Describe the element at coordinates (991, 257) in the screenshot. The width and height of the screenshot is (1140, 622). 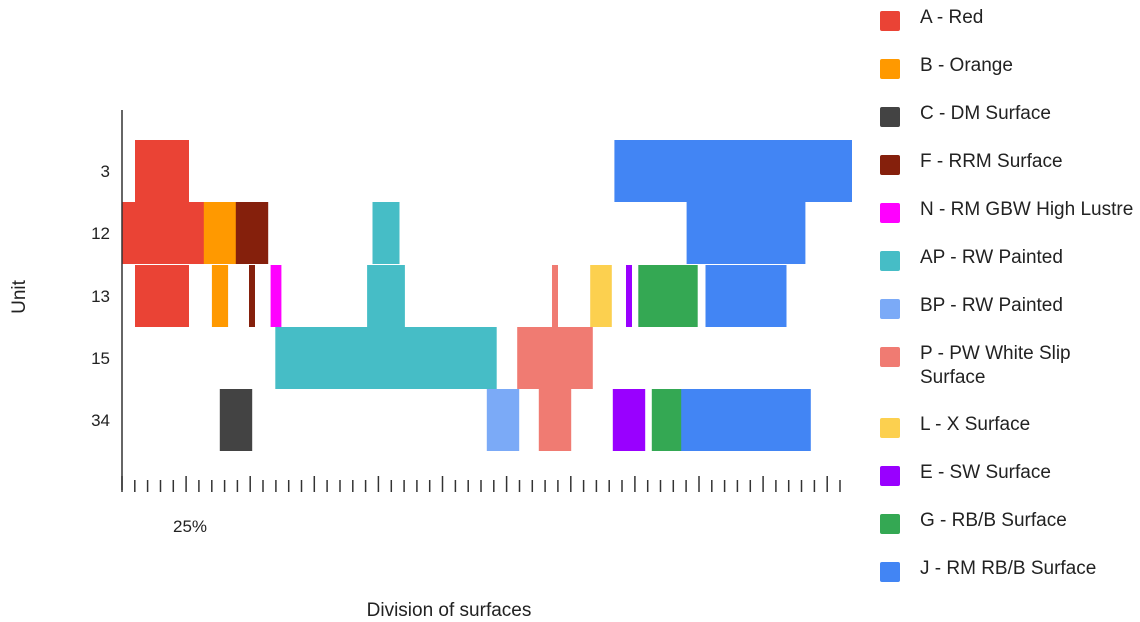
I see `legend-label: AP - RW Painted` at that location.